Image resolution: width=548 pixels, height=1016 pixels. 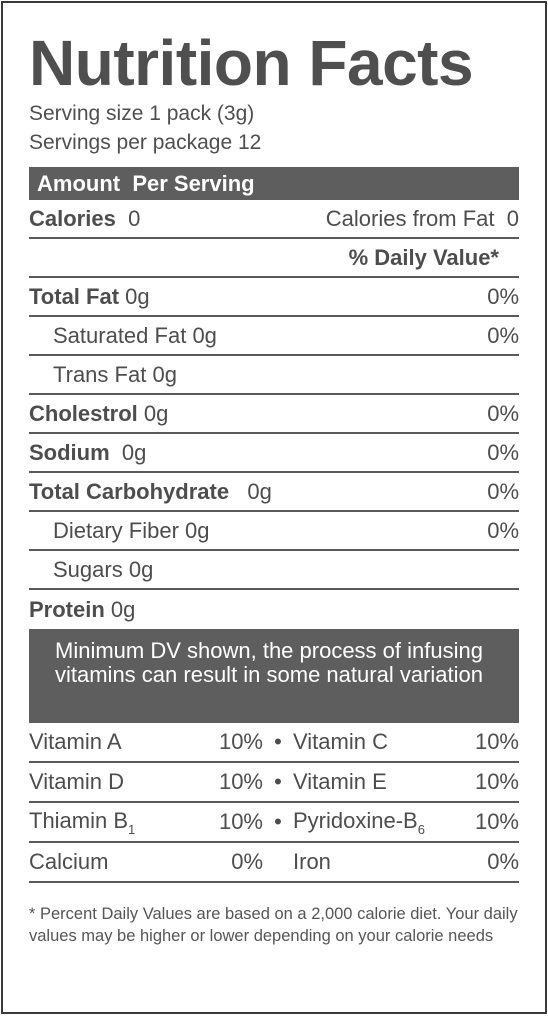 What do you see at coordinates (410, 218) in the screenshot?
I see `calories-from-fat-label: Calories from Fat` at bounding box center [410, 218].